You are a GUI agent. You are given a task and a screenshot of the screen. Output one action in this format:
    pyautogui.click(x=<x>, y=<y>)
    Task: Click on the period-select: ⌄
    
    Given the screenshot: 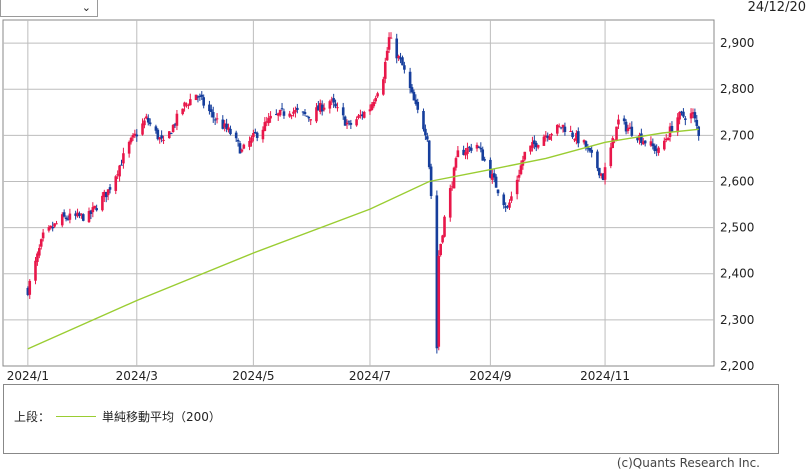 What is the action you would take?
    pyautogui.click(x=49, y=8)
    